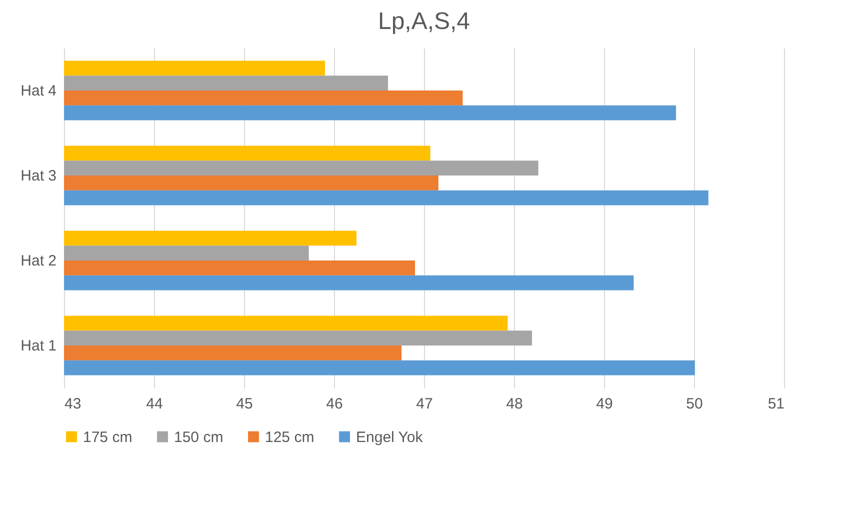 Image resolution: width=853 pixels, height=506 pixels. What do you see at coordinates (38, 261) in the screenshot?
I see `y-tick-label: Hat 2` at bounding box center [38, 261].